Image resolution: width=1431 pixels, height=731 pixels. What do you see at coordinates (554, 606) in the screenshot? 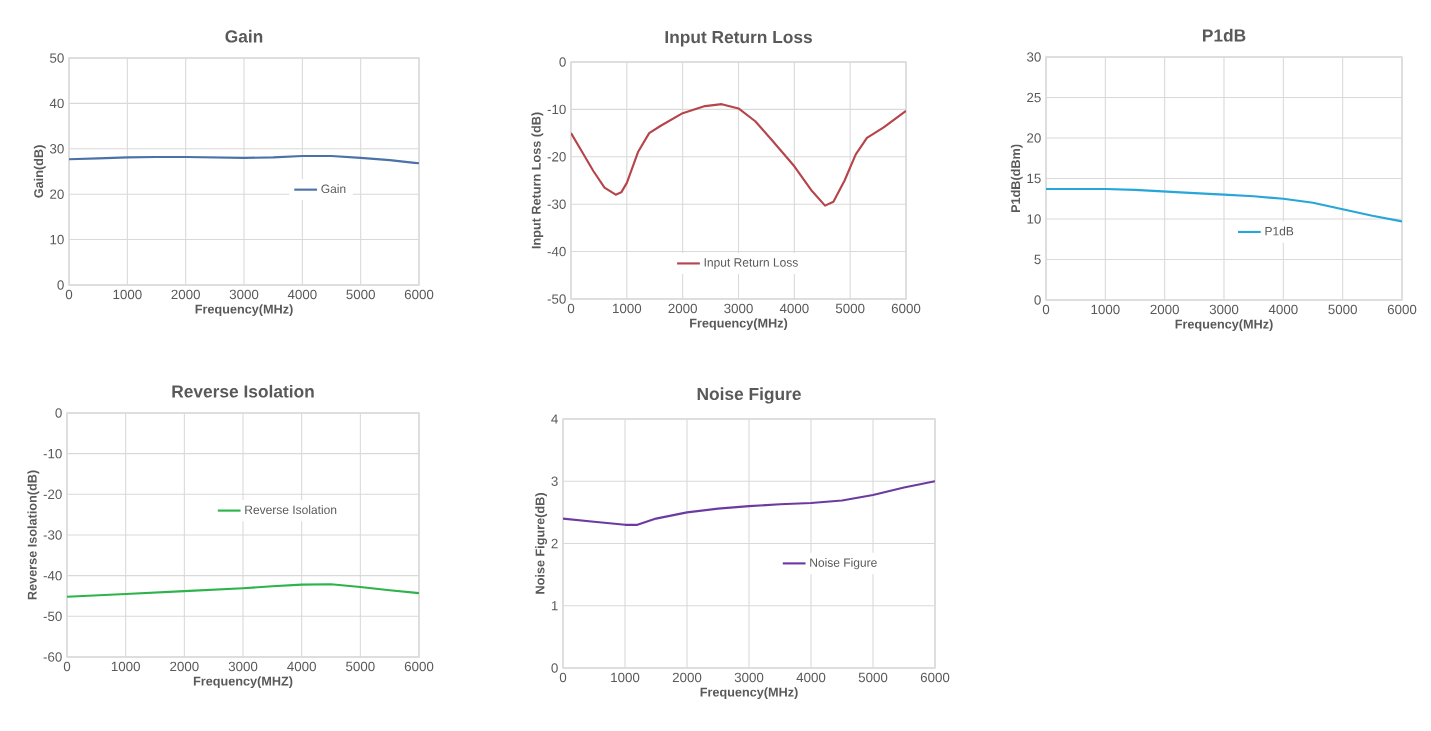
I see `y-tick-label: 1` at bounding box center [554, 606].